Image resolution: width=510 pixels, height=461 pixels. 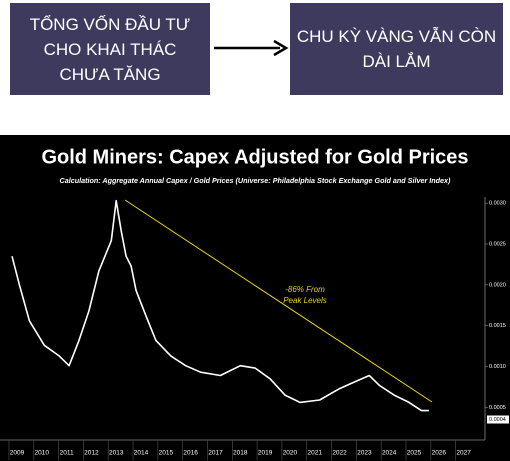 I want to click on box-text: CHO KHAI THÁC, so click(x=110, y=49).